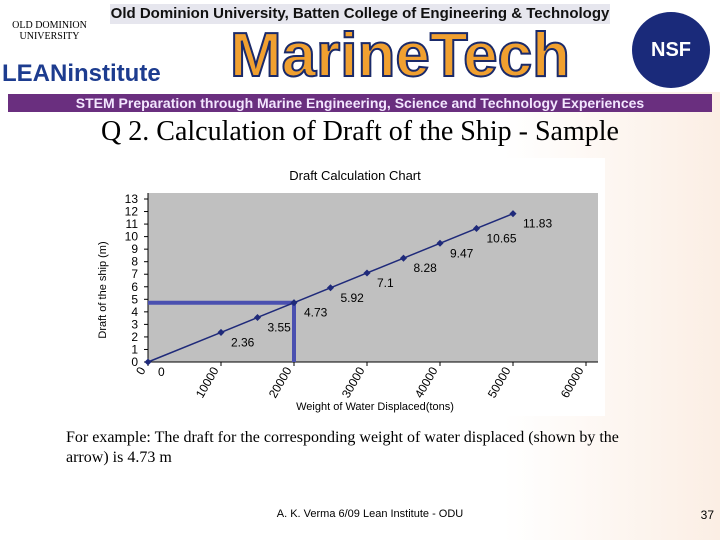  What do you see at coordinates (134, 274) in the screenshot?
I see `y-tick-label: 7` at bounding box center [134, 274].